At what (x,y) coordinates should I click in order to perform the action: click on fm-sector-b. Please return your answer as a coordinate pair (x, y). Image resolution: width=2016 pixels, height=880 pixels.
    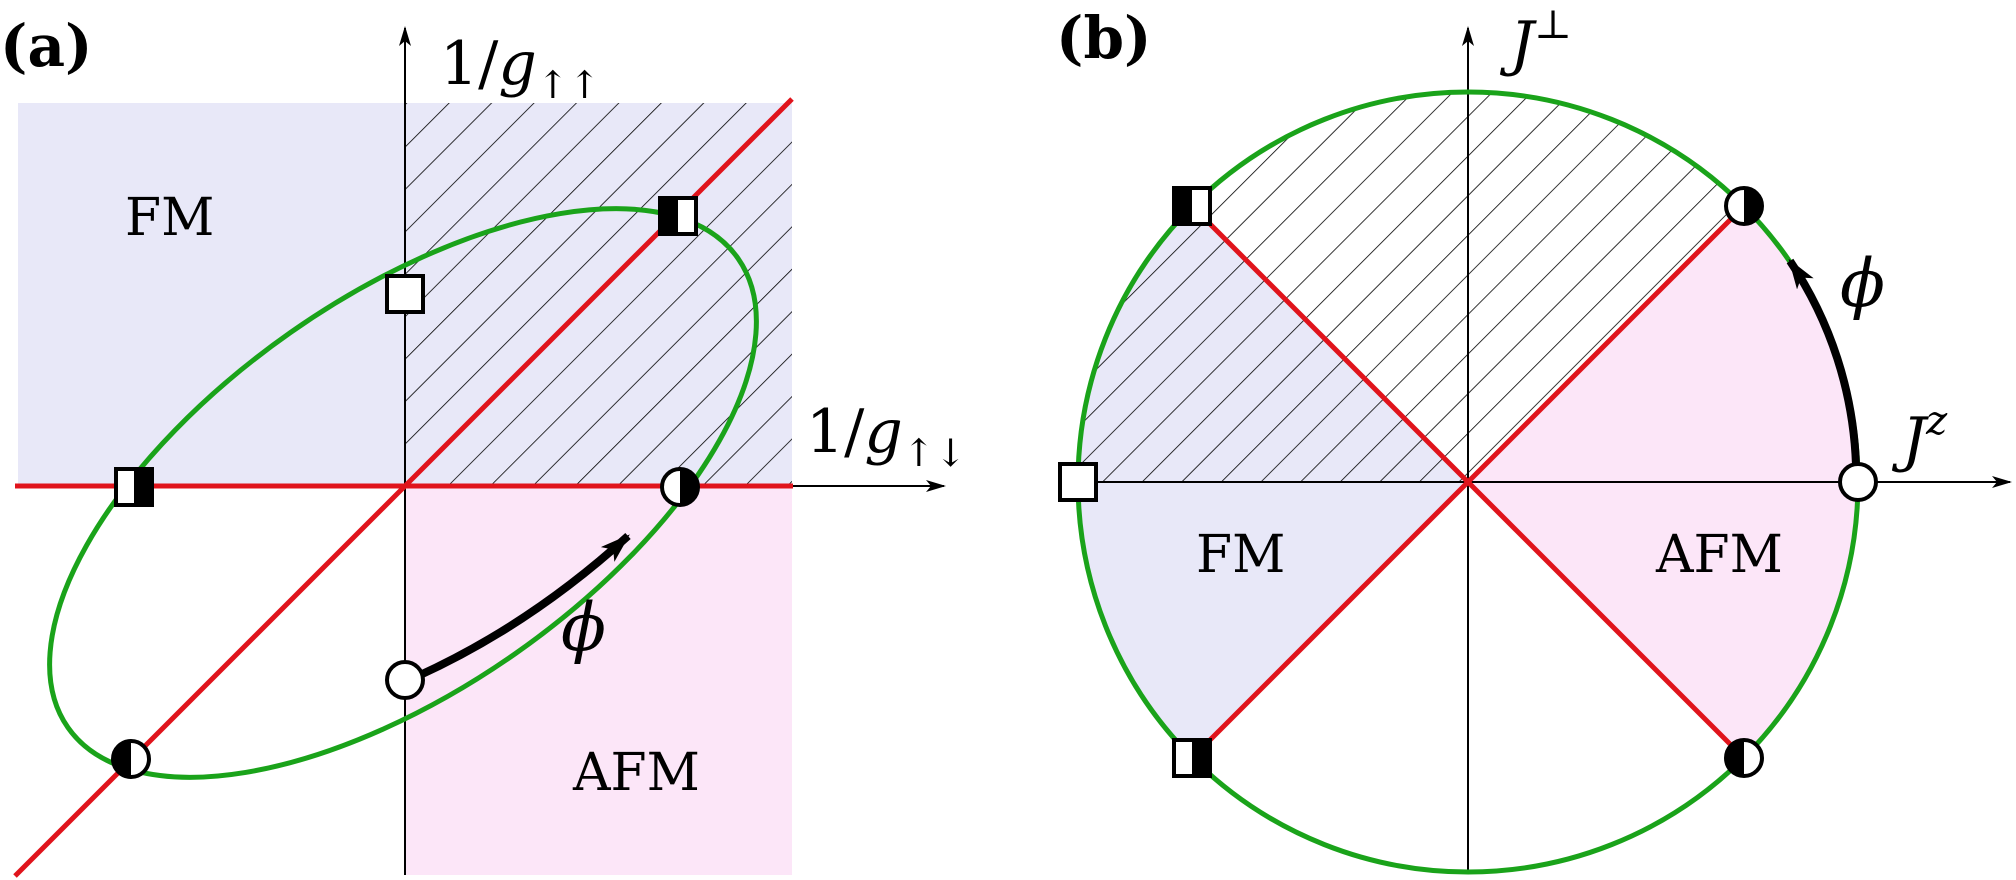
    Looking at the image, I should click on (1272, 620).